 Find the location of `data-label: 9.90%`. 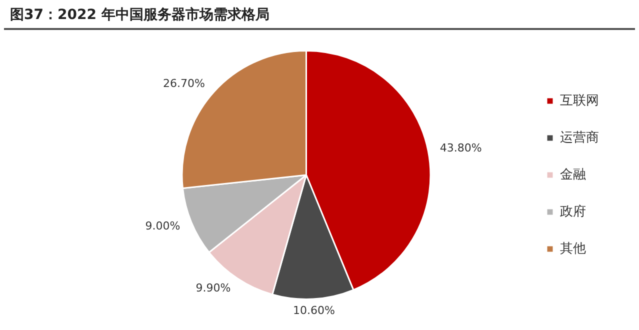

data-label: 9.90% is located at coordinates (213, 287).